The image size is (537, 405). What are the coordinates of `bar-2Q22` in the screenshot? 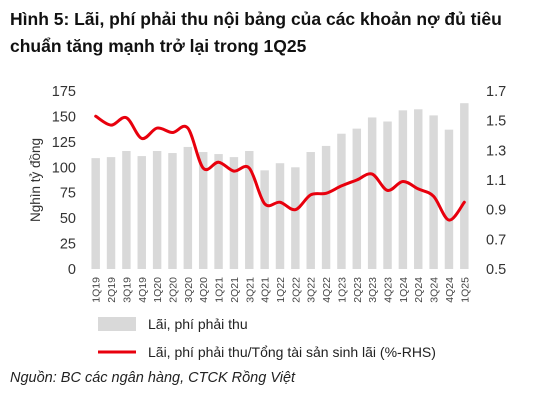 It's located at (295, 218).